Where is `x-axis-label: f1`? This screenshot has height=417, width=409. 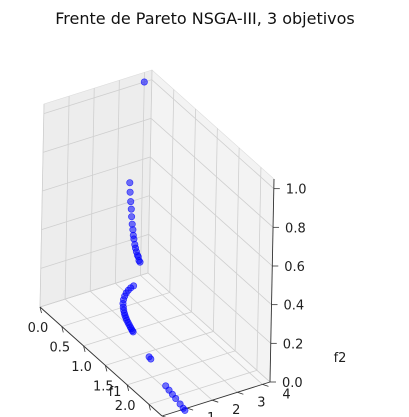
x-axis-label: f1 is located at coordinates (115, 392).